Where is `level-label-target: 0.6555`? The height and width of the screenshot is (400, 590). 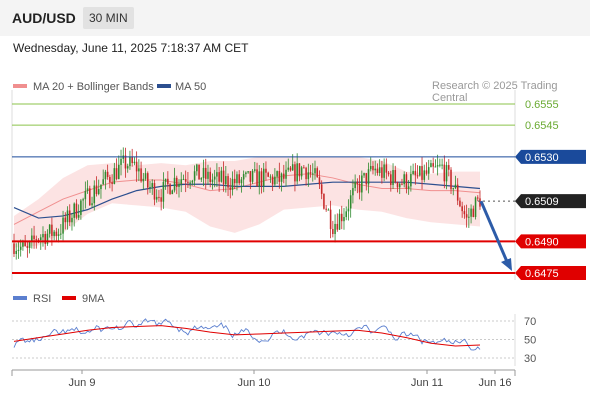
level-label-target: 0.6555 is located at coordinates (542, 105).